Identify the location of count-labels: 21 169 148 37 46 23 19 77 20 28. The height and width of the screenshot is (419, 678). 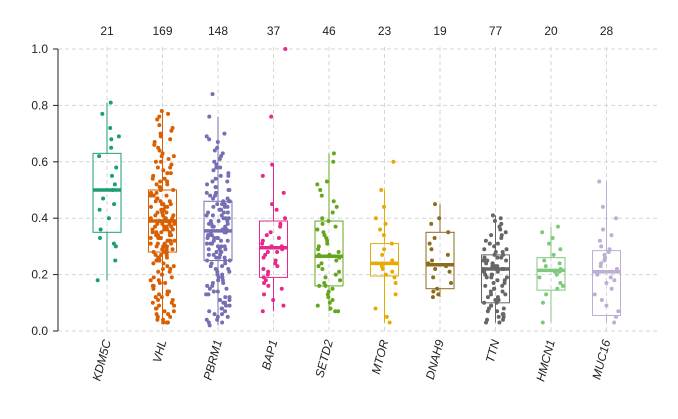
(356, 31).